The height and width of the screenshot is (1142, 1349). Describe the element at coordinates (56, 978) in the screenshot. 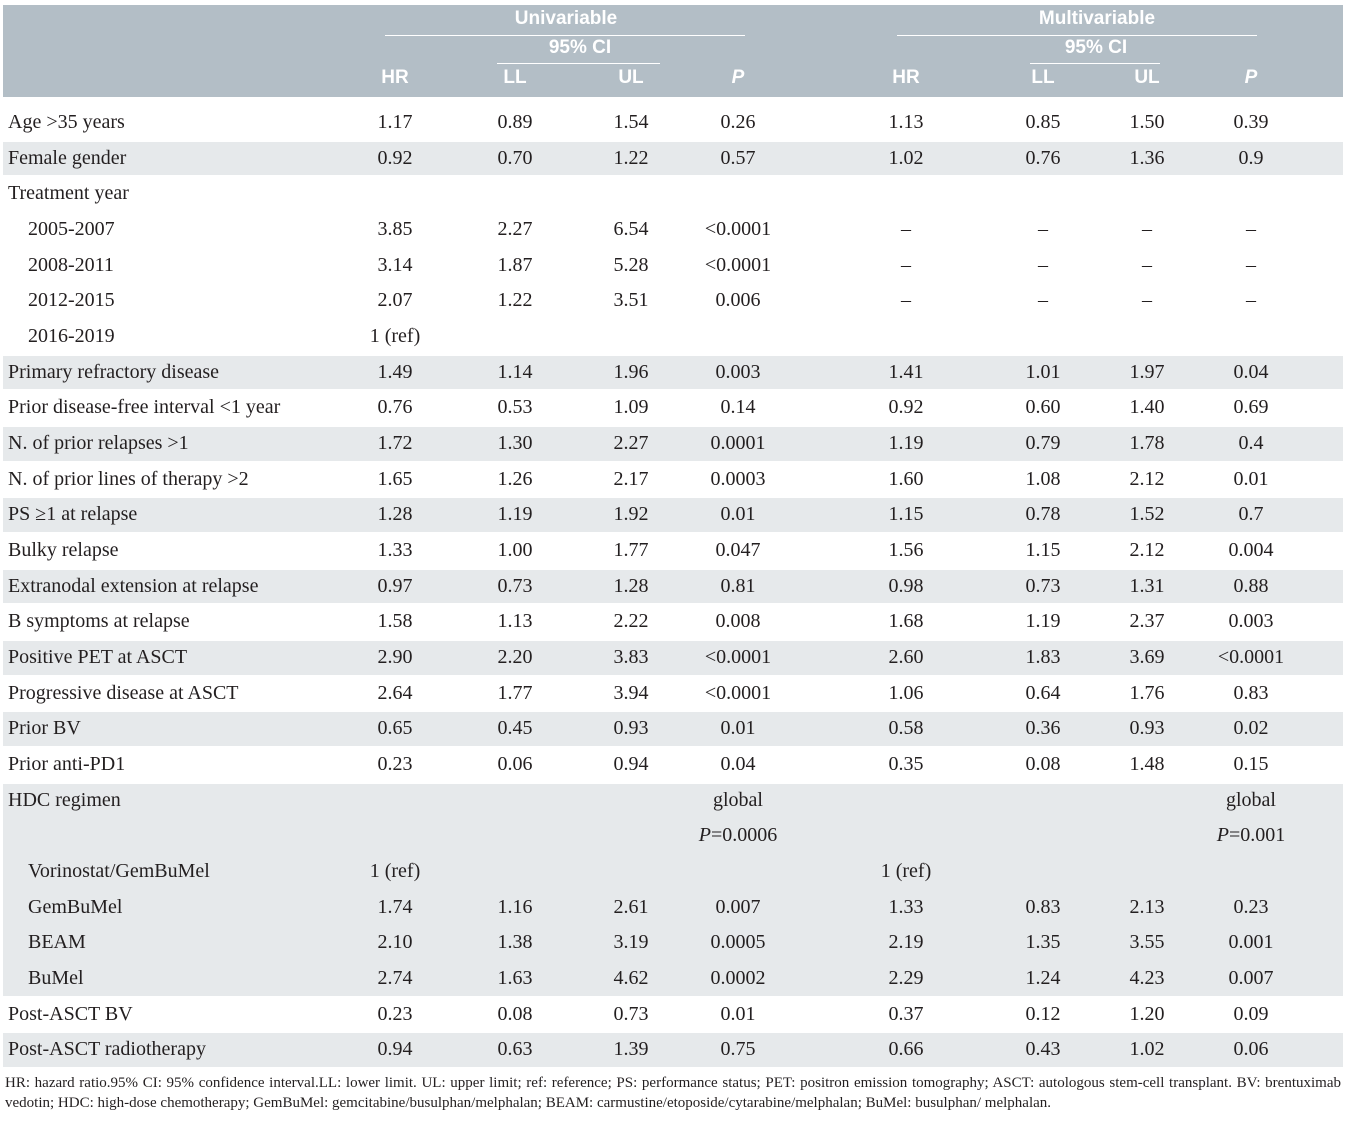

I see `row-label: BuMel` at that location.